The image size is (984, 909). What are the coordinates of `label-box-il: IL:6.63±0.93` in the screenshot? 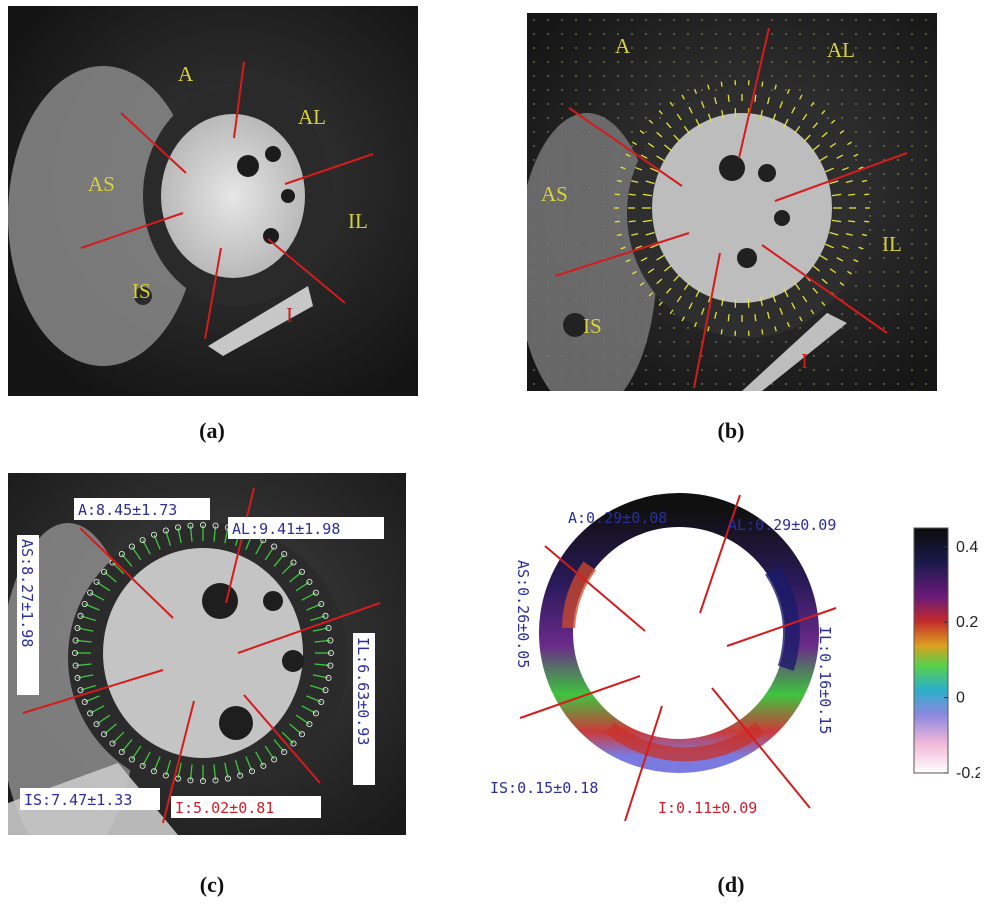 It's located at (364, 709).